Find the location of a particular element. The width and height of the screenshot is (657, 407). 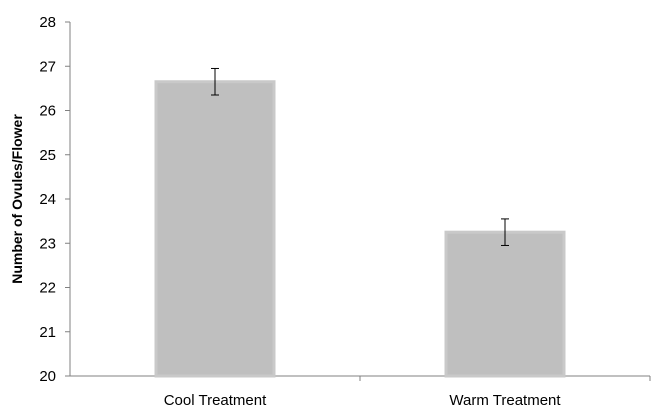

y-tick-label: 25 is located at coordinates (47, 155).